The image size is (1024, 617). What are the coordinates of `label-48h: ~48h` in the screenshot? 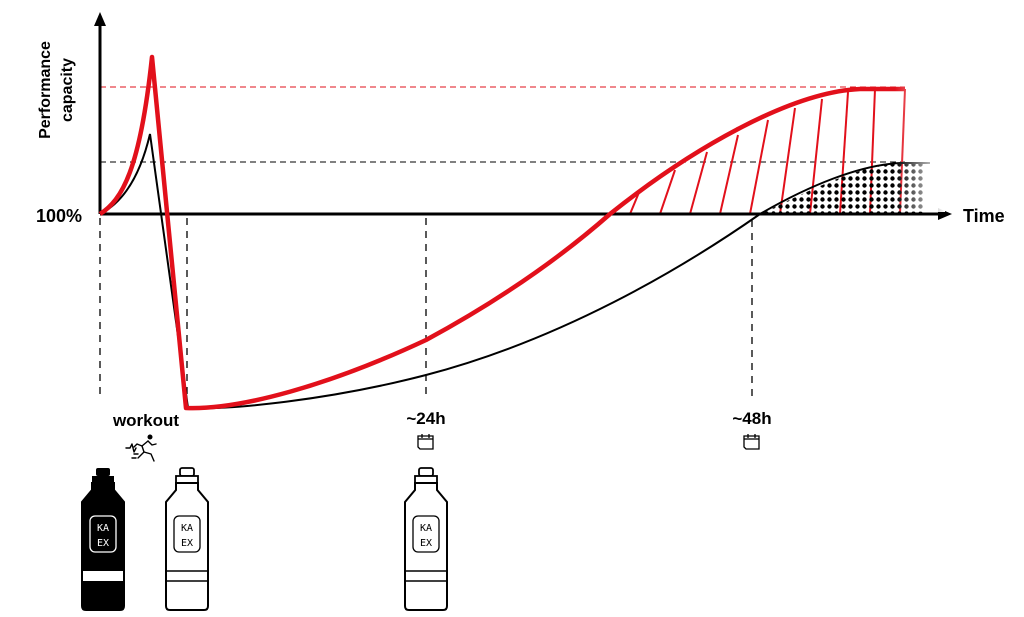 It's located at (751, 418).